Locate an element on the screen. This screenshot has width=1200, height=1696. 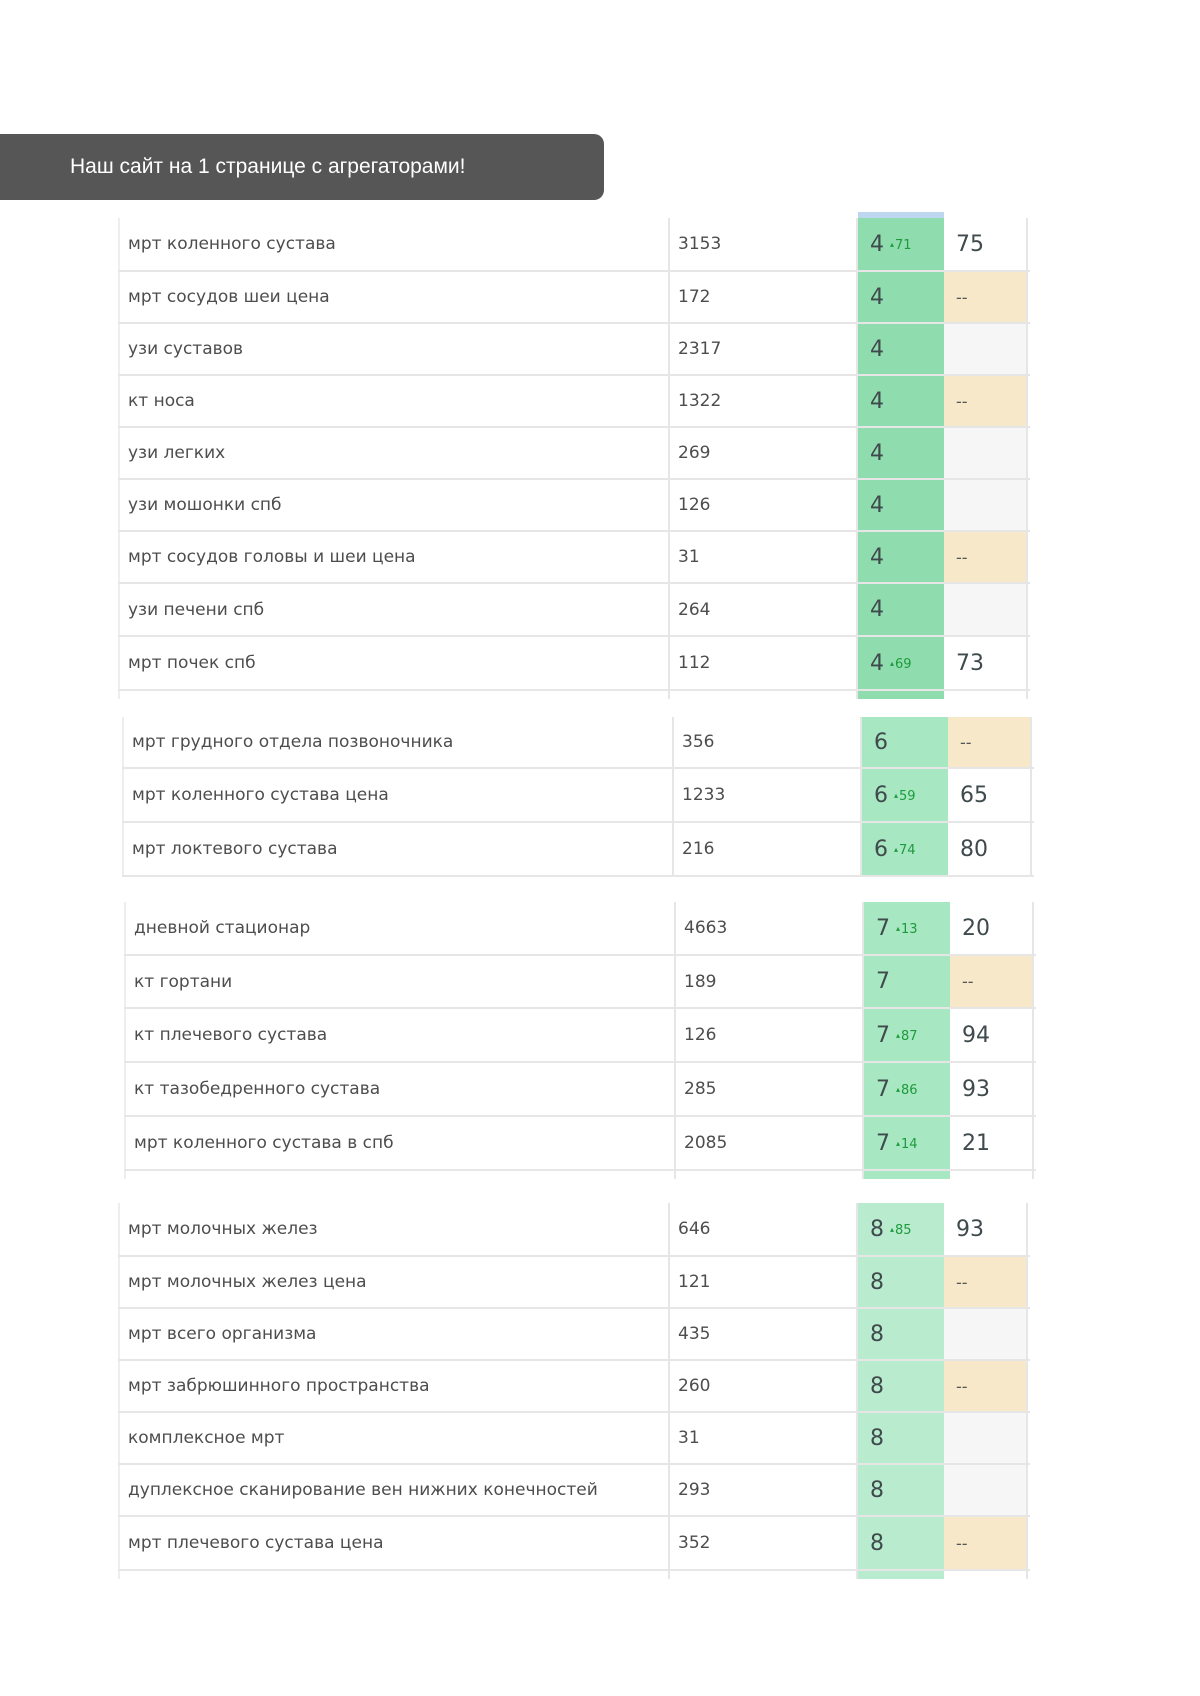
table-row: комплексное мрт 31 8 is located at coordinates (574, 1439).